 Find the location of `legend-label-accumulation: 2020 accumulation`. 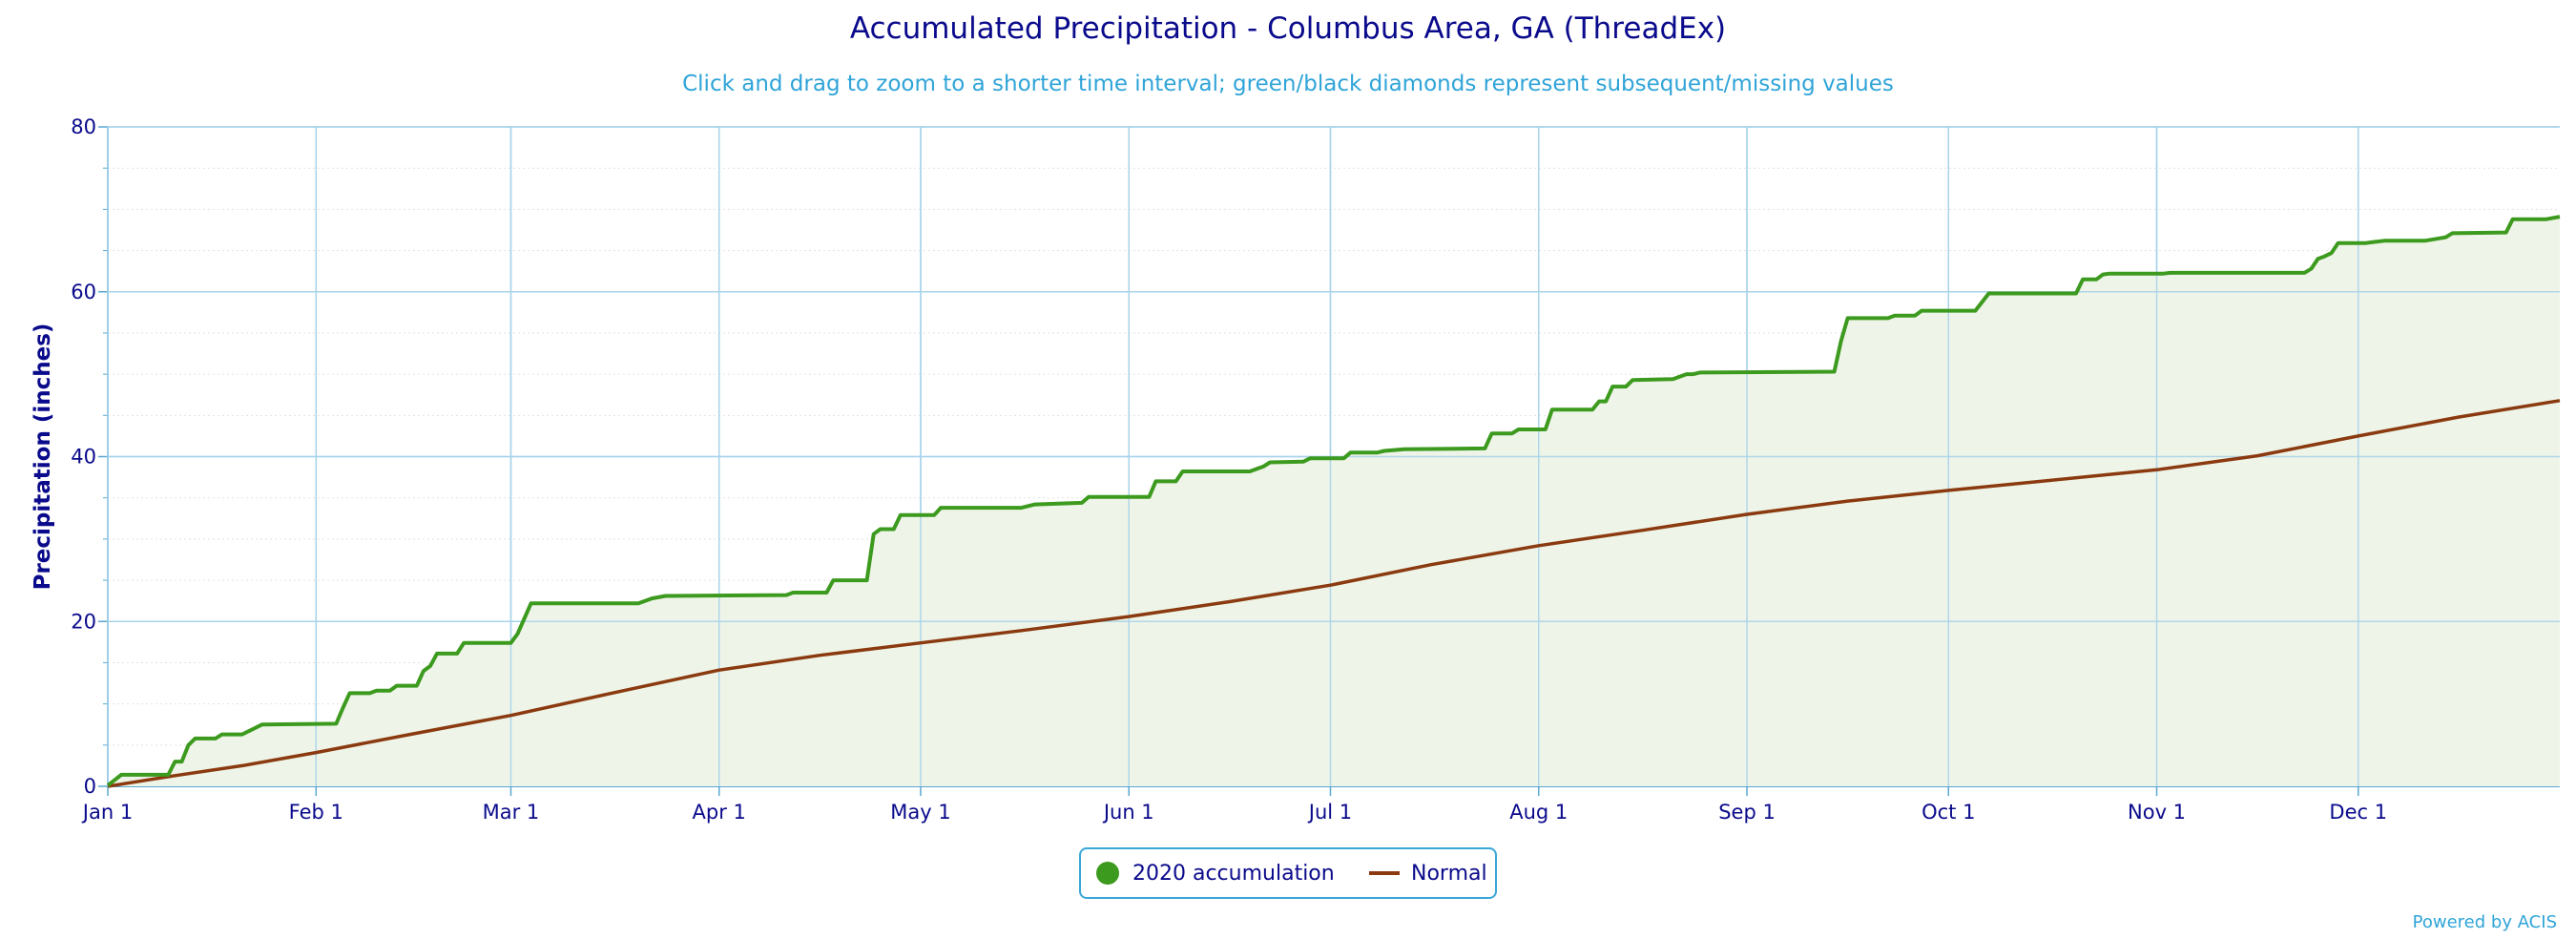

legend-label-accumulation: 2020 accumulation is located at coordinates (1233, 873).